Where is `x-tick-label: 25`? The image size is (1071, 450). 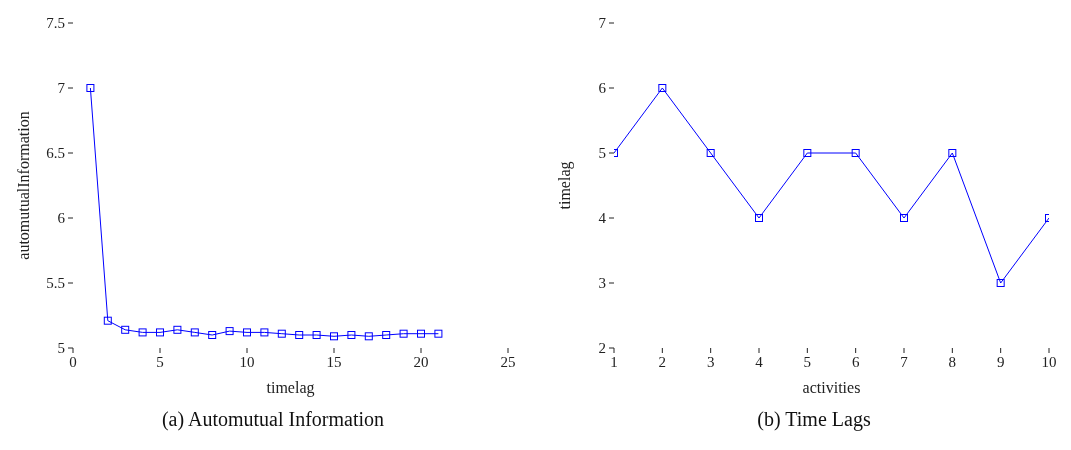 x-tick-label: 25 is located at coordinates (508, 361).